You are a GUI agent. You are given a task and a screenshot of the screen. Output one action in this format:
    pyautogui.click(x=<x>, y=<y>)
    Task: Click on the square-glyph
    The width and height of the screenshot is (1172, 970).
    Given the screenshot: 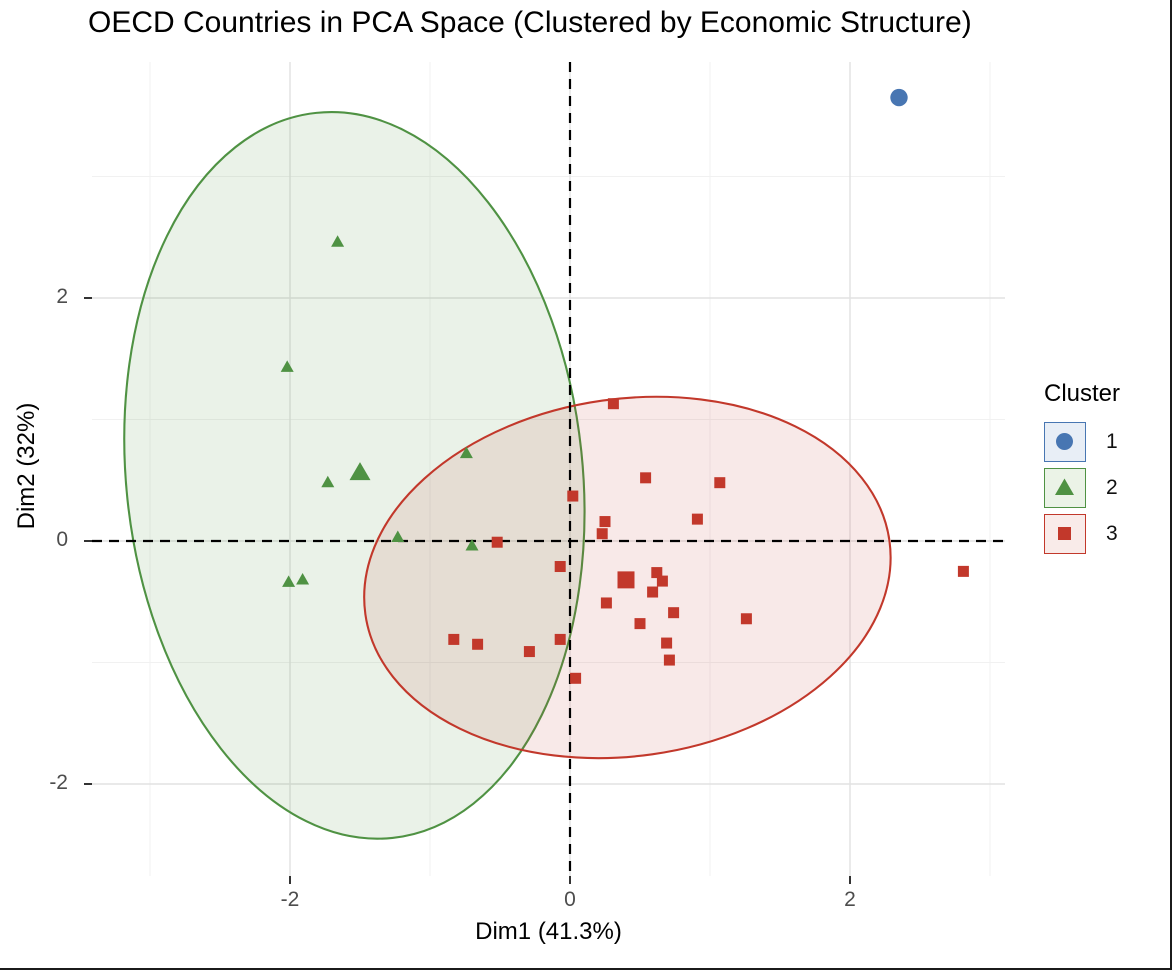 What is the action you would take?
    pyautogui.click(x=1064, y=533)
    